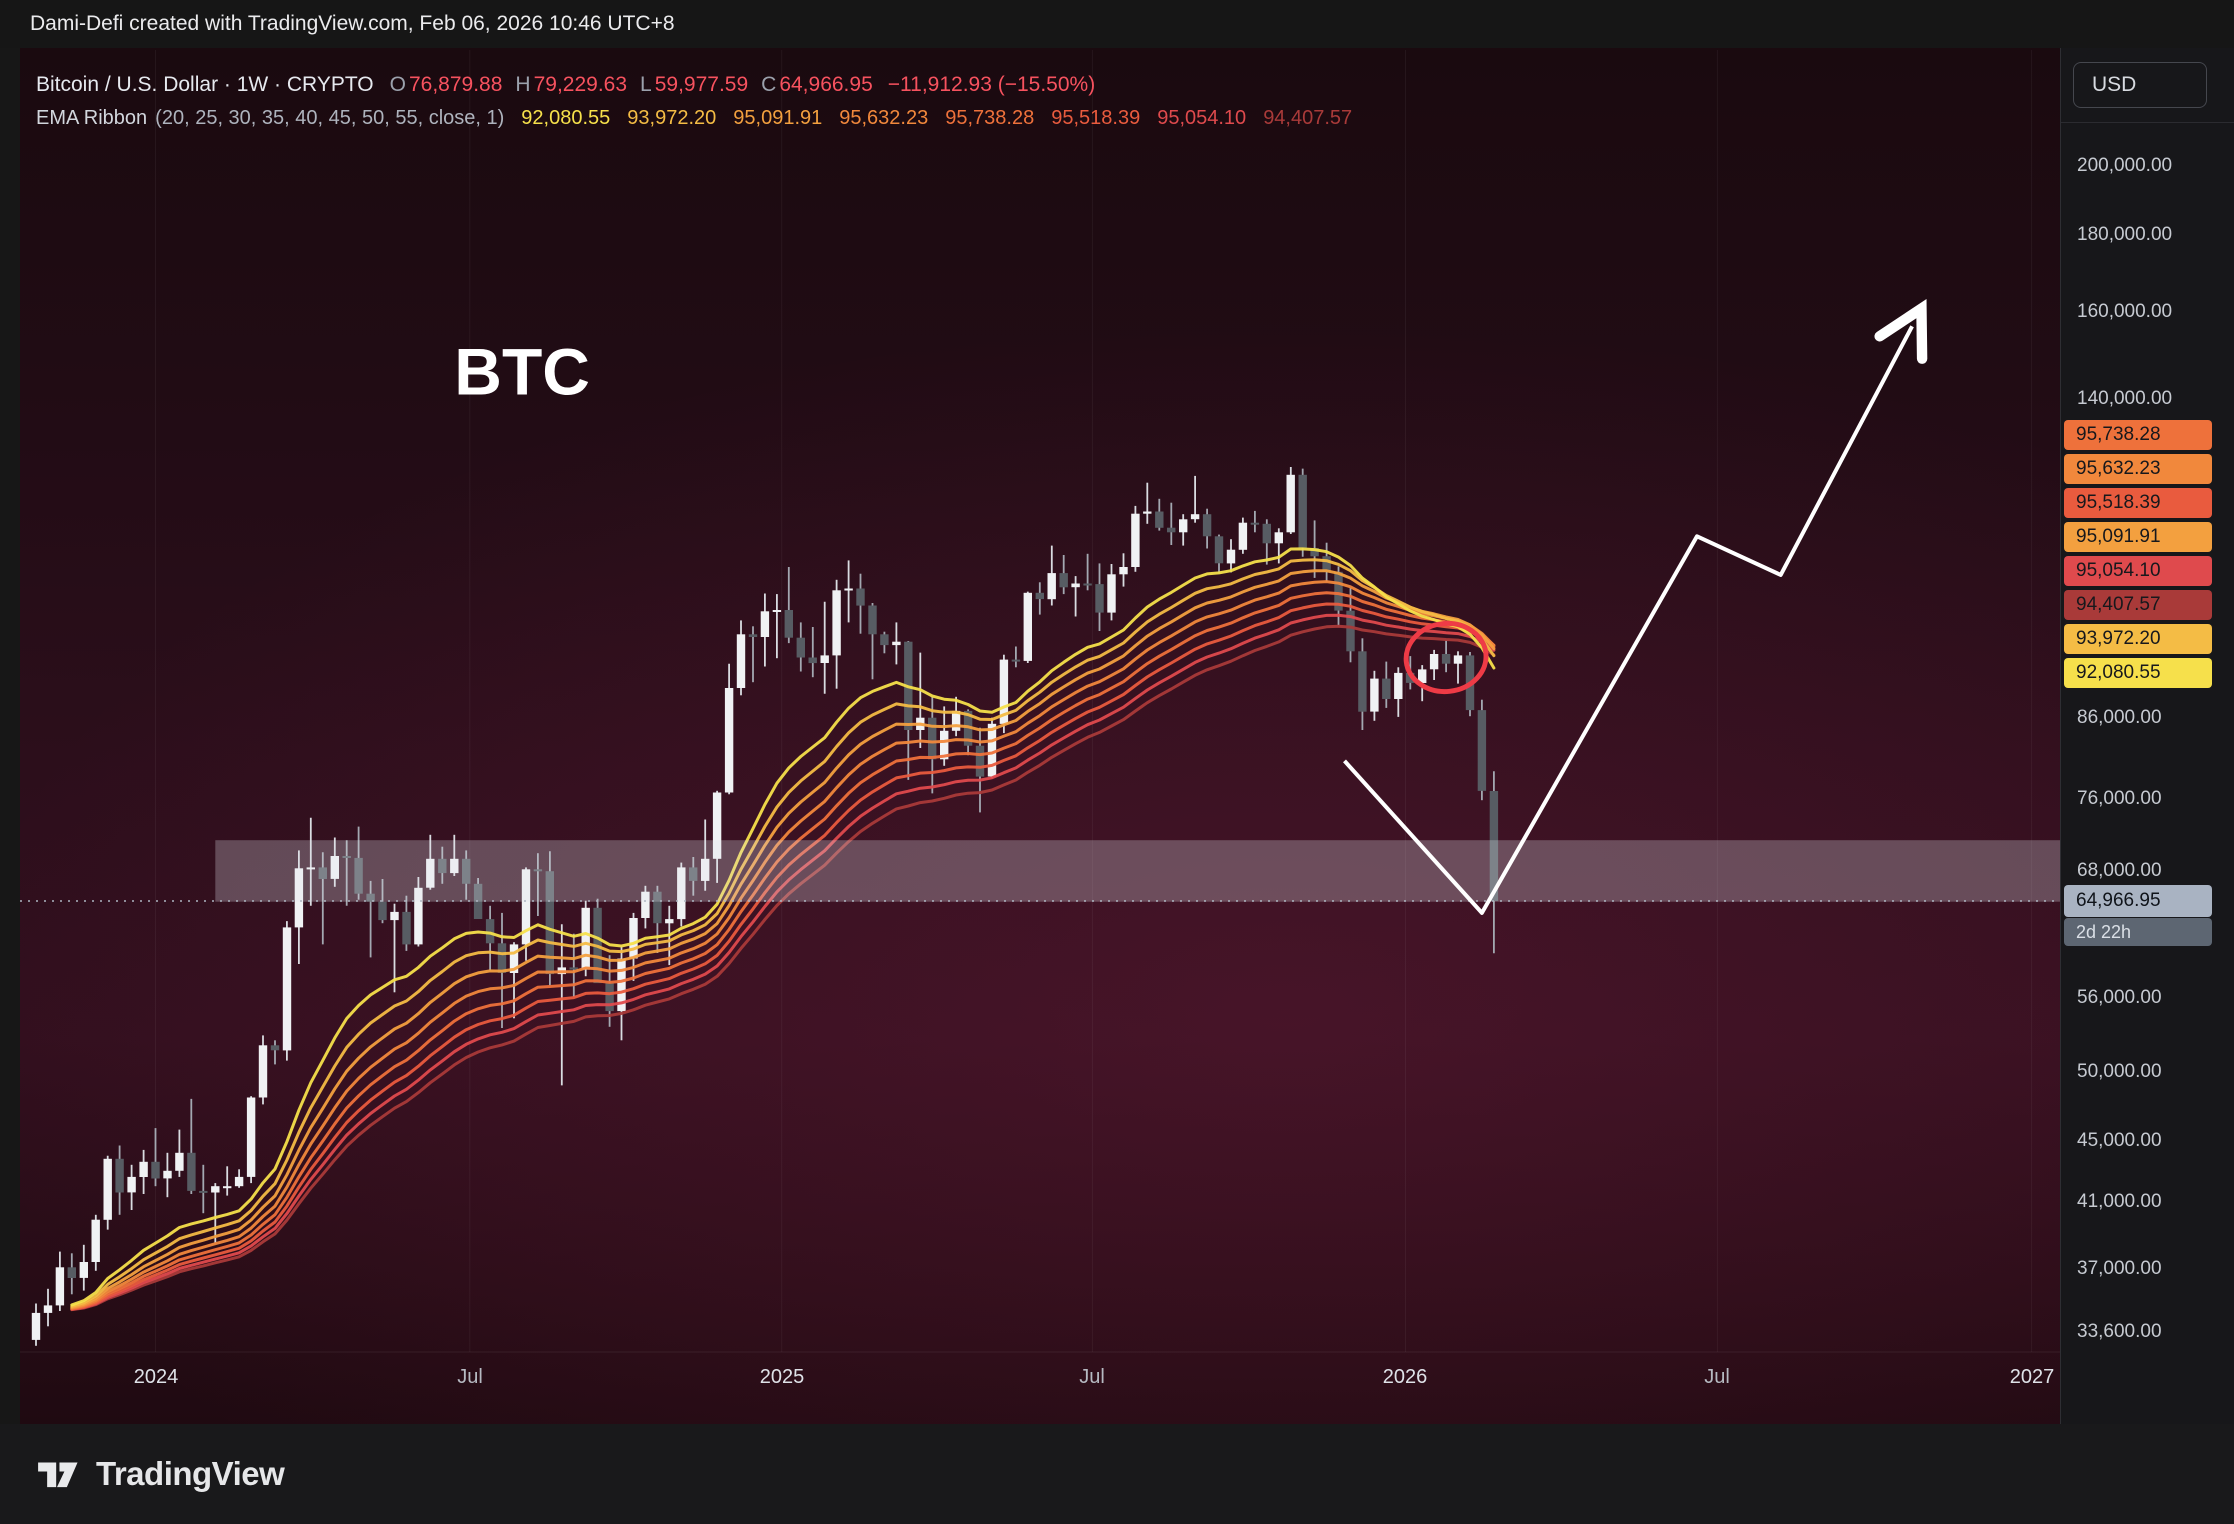 Image resolution: width=2234 pixels, height=1524 pixels. I want to click on time-axis-label: 2024, so click(156, 1377).